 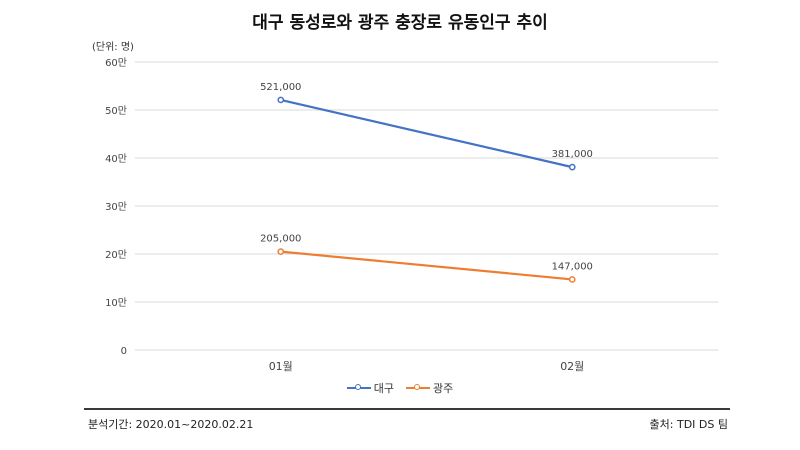 What do you see at coordinates (116, 207) in the screenshot?
I see `y-tick-label: 30만` at bounding box center [116, 207].